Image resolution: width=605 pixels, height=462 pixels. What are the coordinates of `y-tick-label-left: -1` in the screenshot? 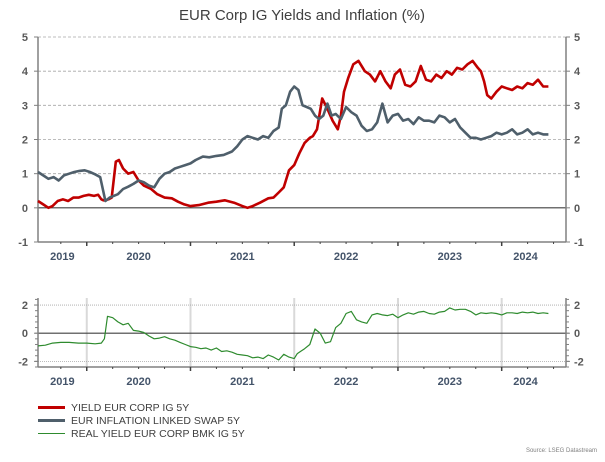 It's located at (23, 243).